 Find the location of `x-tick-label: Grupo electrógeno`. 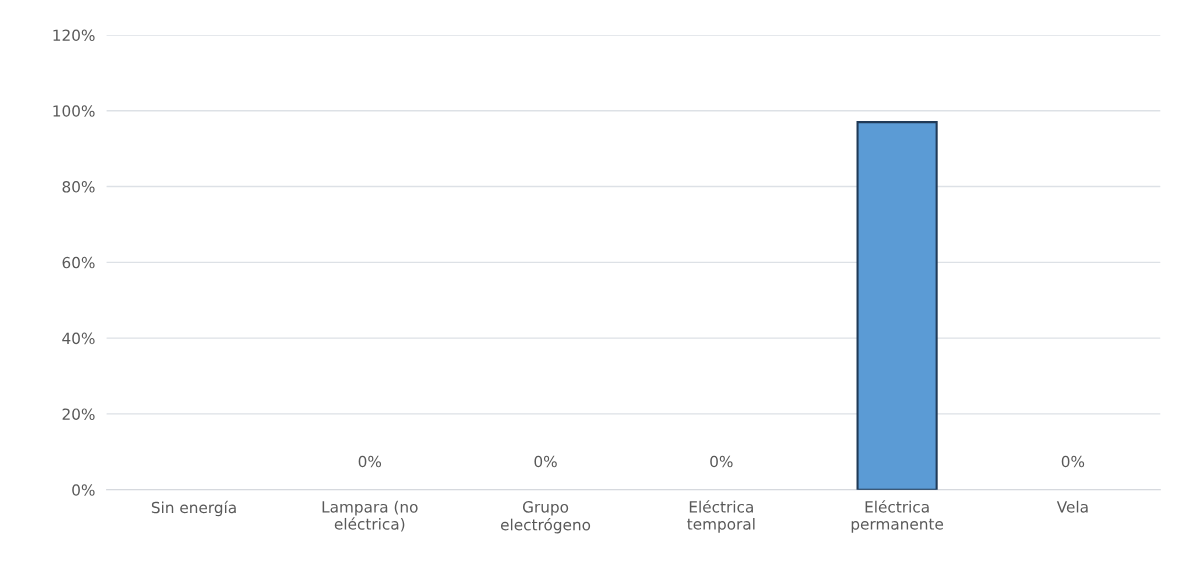

x-tick-label: Grupo electrógeno is located at coordinates (545, 517).